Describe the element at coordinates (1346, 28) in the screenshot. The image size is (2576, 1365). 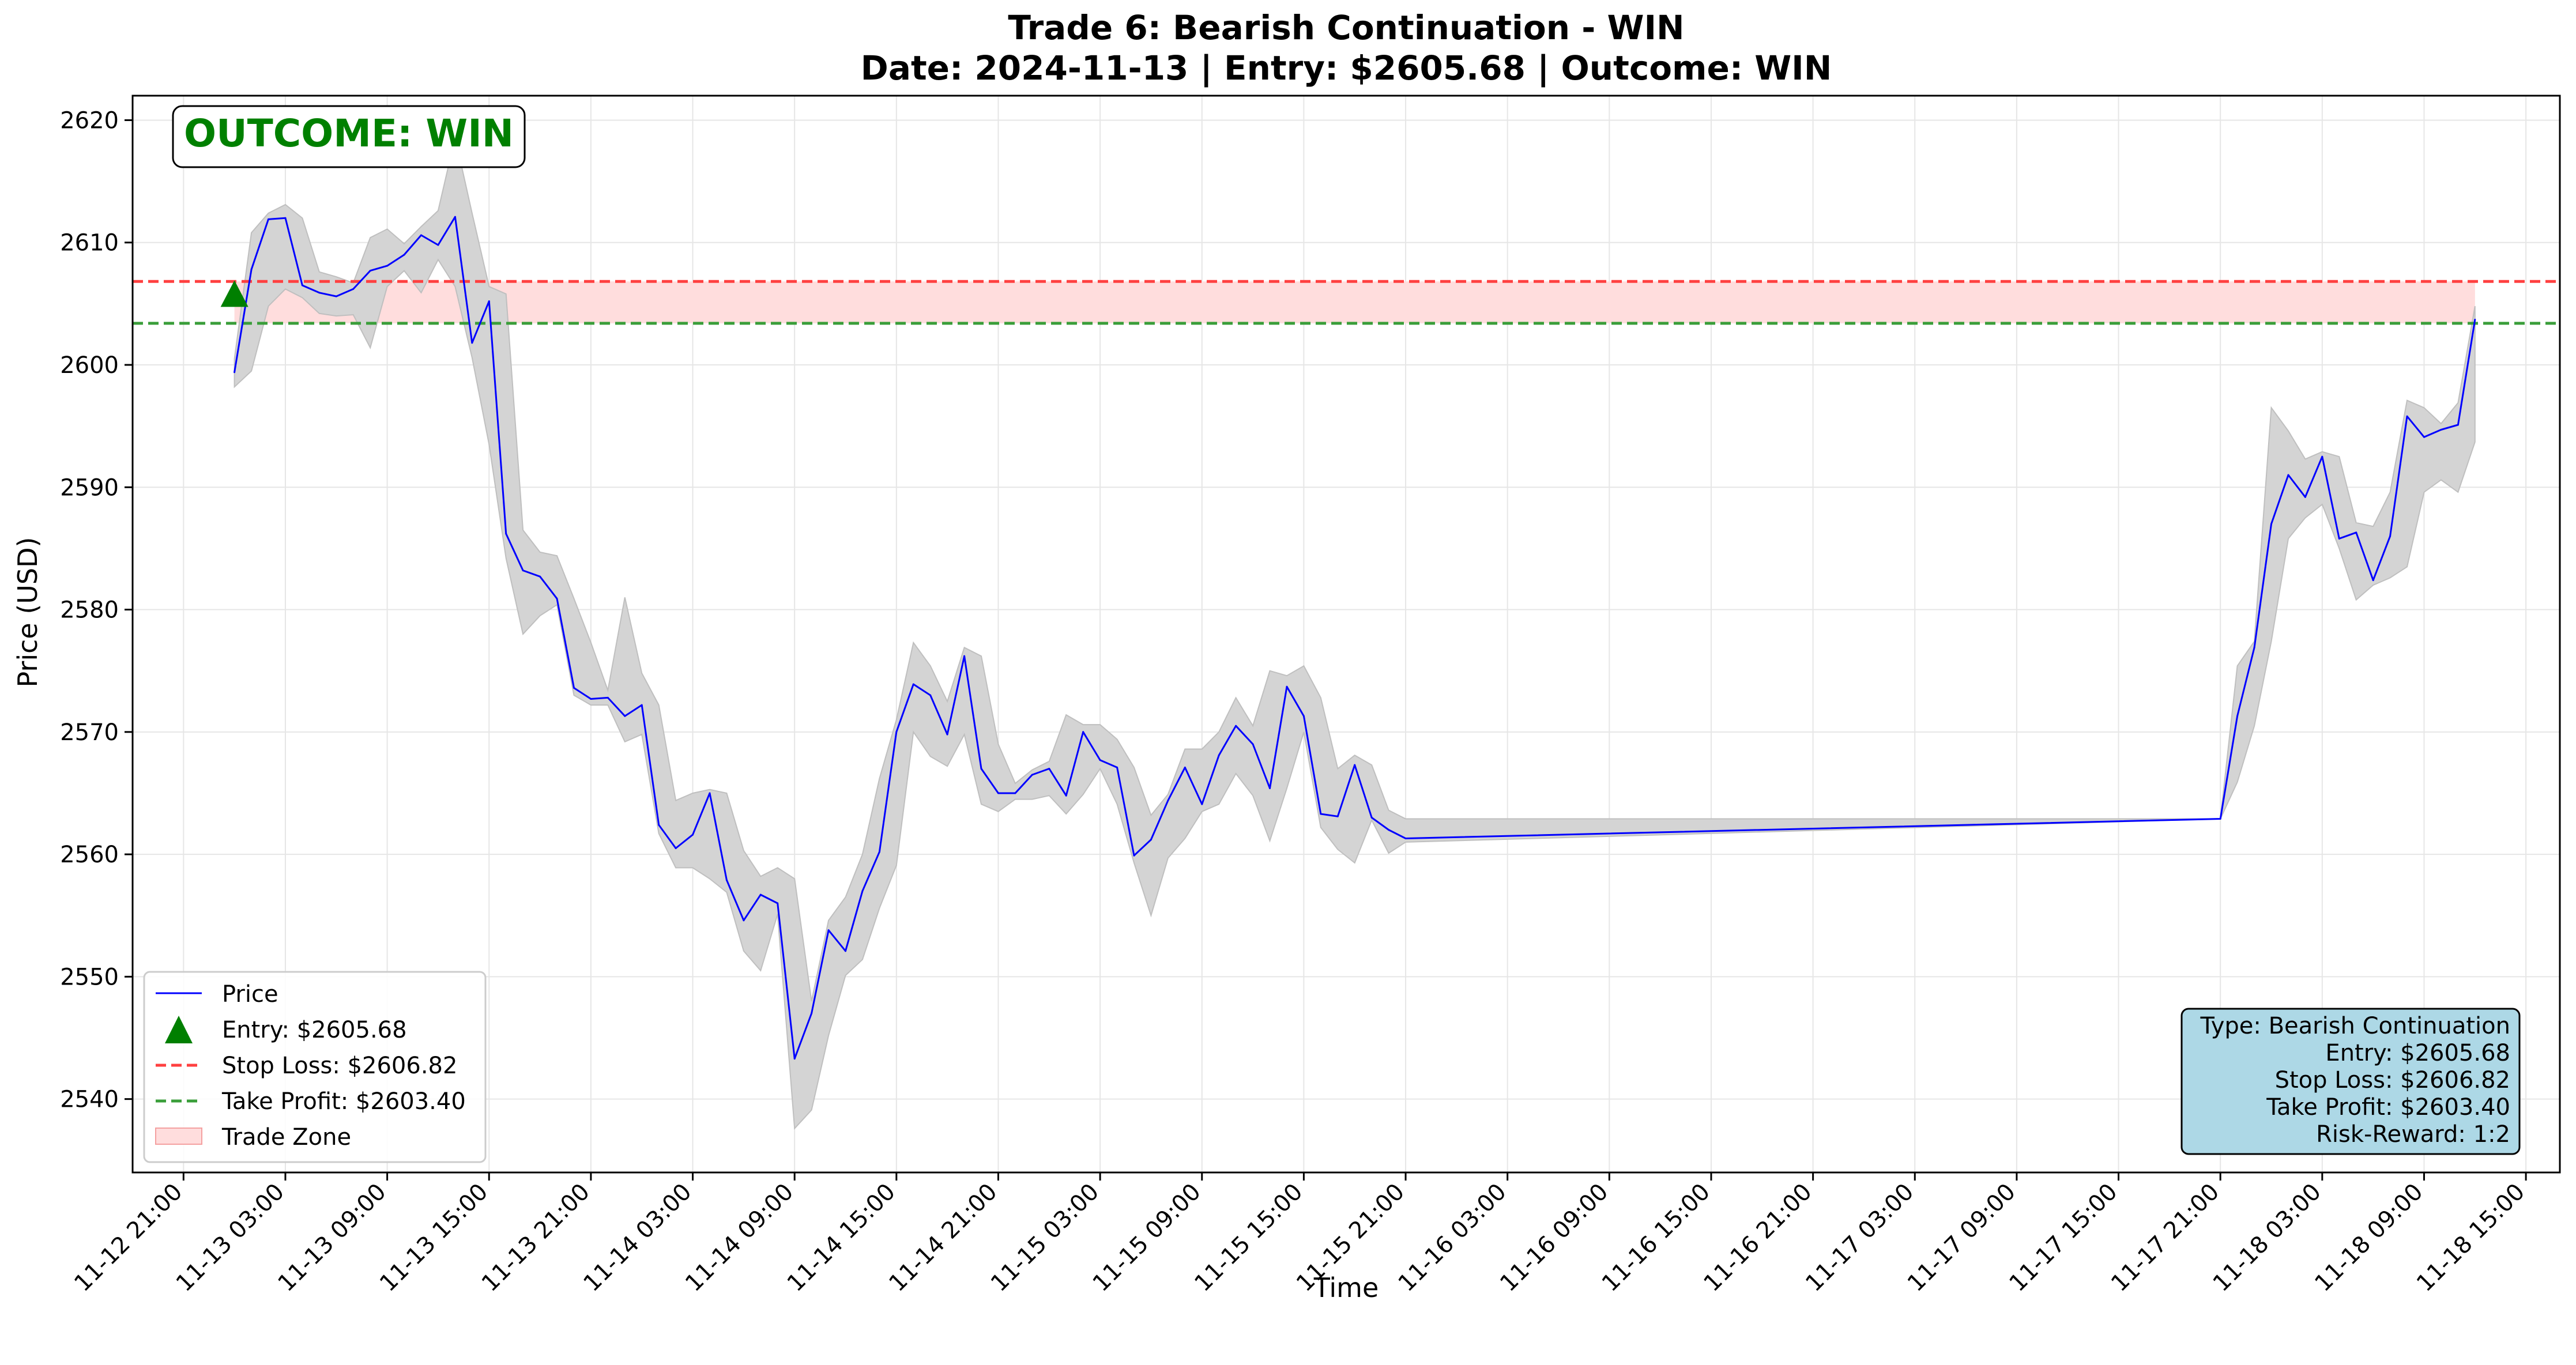
I see `chart-title-line1: Trade 6: Bearish Continuation - WIN` at that location.